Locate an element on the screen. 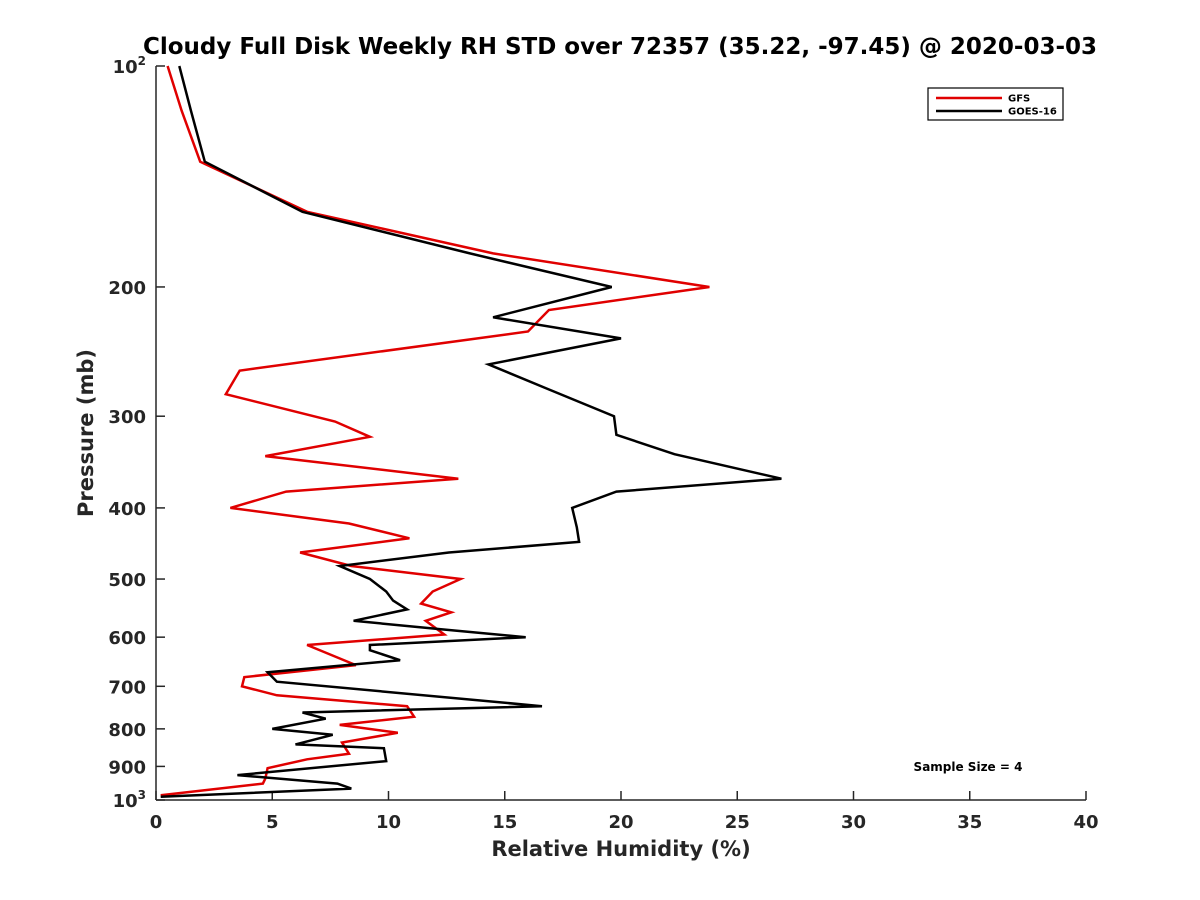 The height and width of the screenshot is (900, 1200). sample-size-annotation: Sample Size = 4 is located at coordinates (968, 767).